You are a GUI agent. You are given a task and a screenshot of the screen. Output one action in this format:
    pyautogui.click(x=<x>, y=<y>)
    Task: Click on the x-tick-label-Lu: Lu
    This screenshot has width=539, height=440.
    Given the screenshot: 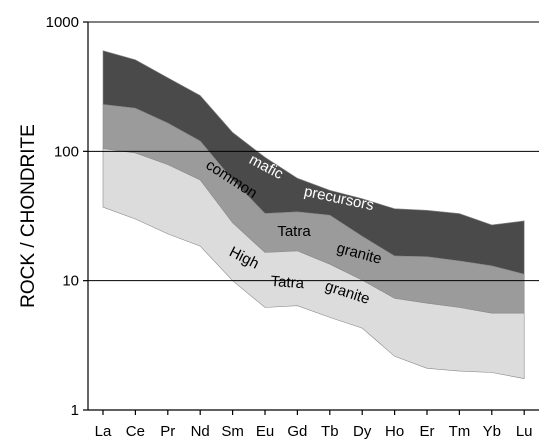 What is the action you would take?
    pyautogui.click(x=524, y=431)
    